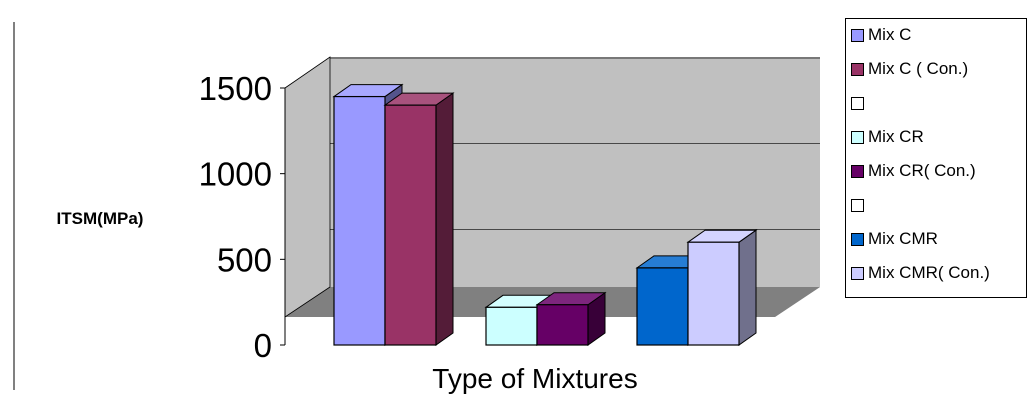 Image resolution: width=1031 pixels, height=394 pixels. I want to click on legend-item: Mix CR, so click(887, 137).